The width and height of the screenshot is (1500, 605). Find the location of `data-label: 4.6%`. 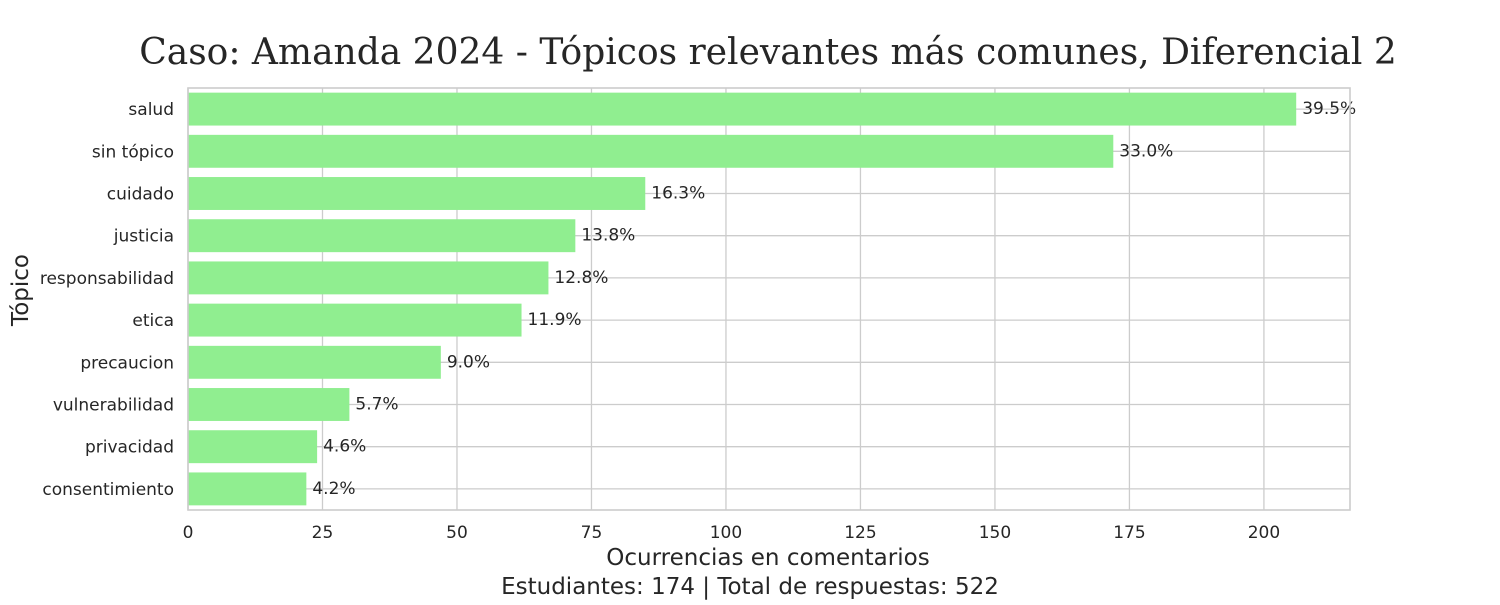

data-label: 4.6% is located at coordinates (344, 447).